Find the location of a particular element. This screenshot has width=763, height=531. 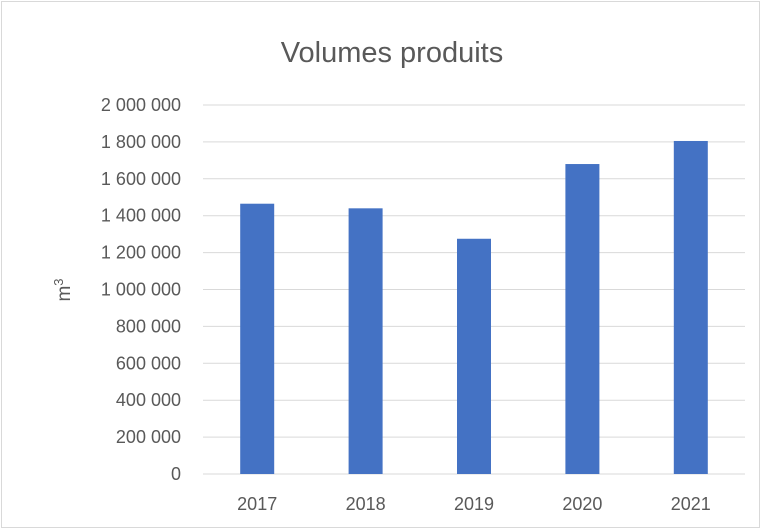

y-tick-label: 1 200 000 is located at coordinates (141, 253).